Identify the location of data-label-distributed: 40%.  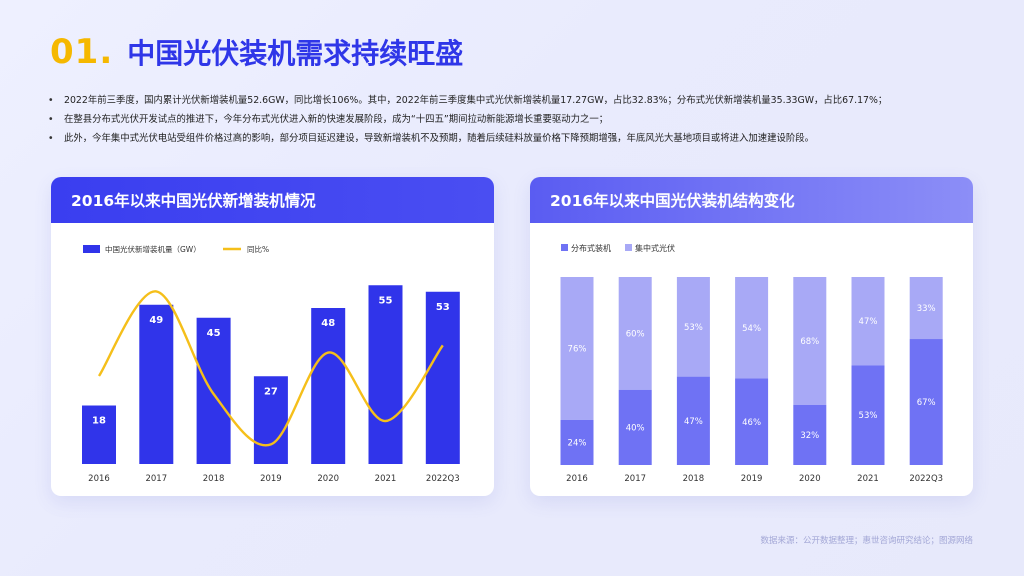
(635, 428).